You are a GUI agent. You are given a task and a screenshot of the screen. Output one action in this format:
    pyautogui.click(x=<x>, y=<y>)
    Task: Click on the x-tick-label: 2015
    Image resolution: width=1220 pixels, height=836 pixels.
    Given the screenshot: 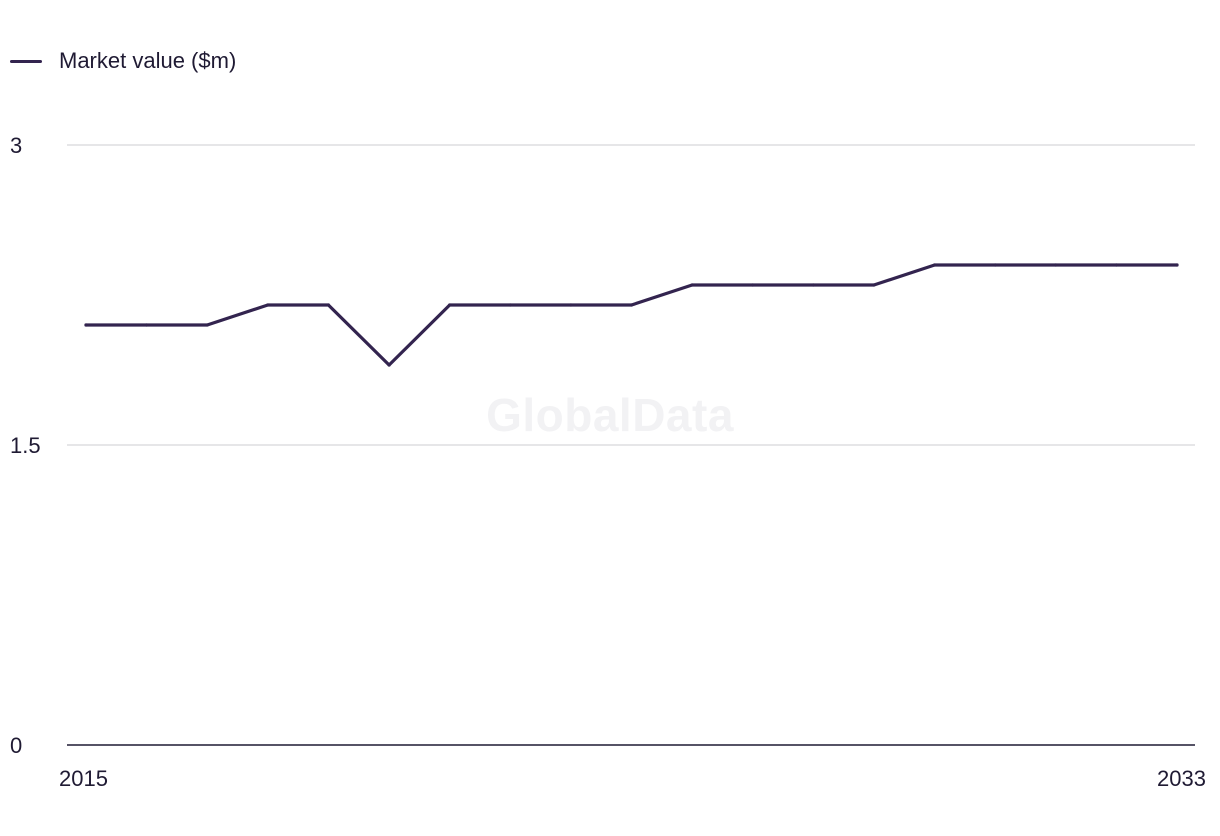 What is the action you would take?
    pyautogui.click(x=83, y=778)
    